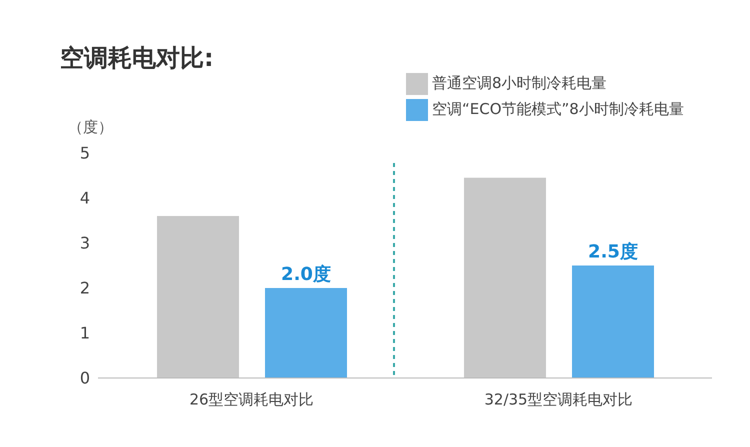 This screenshot has height=447, width=750. Describe the element at coordinates (85, 198) in the screenshot. I see `y-tick-label: 4` at that location.